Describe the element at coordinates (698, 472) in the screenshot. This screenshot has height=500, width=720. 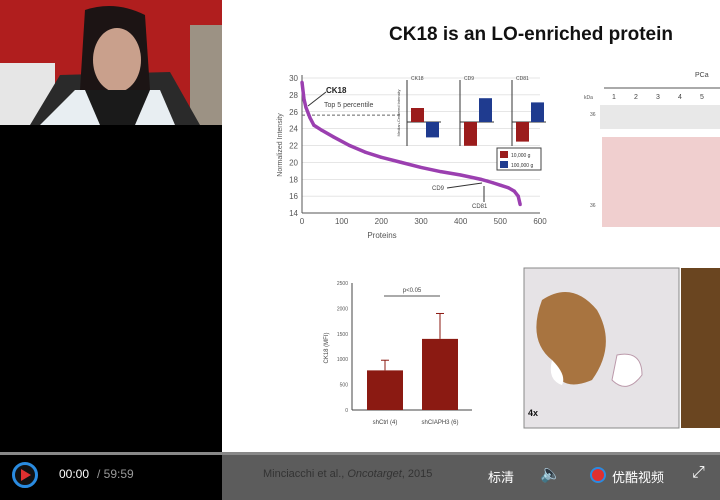
I see `fullscreen-icon: ⤢` at that location.